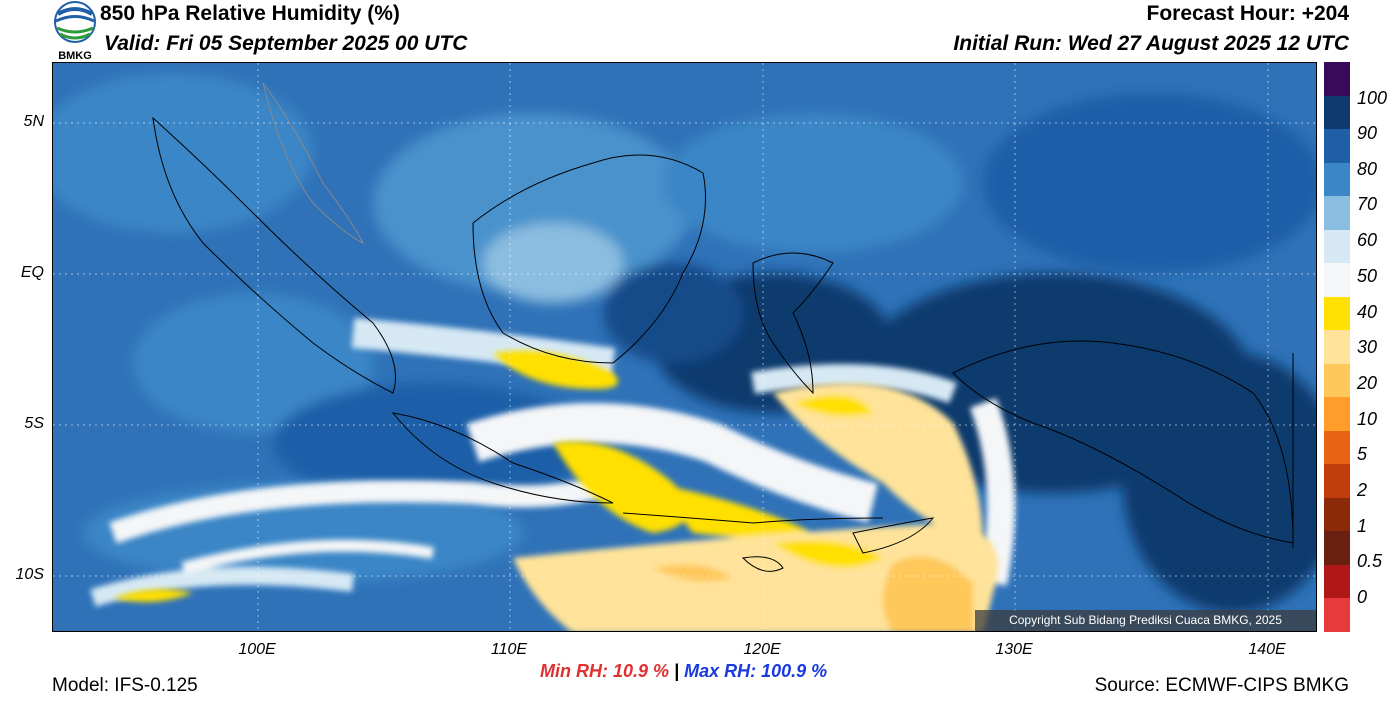 The width and height of the screenshot is (1400, 709). I want to click on colorbar-label: 0.5, so click(1370, 561).